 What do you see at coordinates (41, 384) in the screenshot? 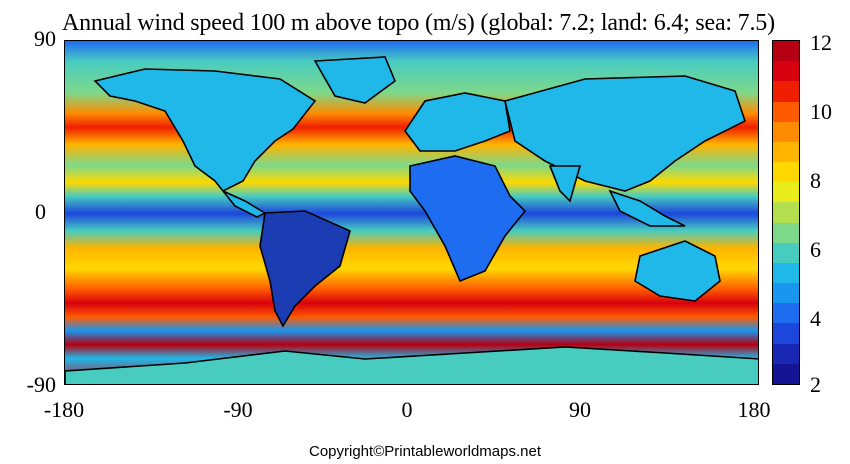
I see `y-tick-label: -90` at bounding box center [41, 384].